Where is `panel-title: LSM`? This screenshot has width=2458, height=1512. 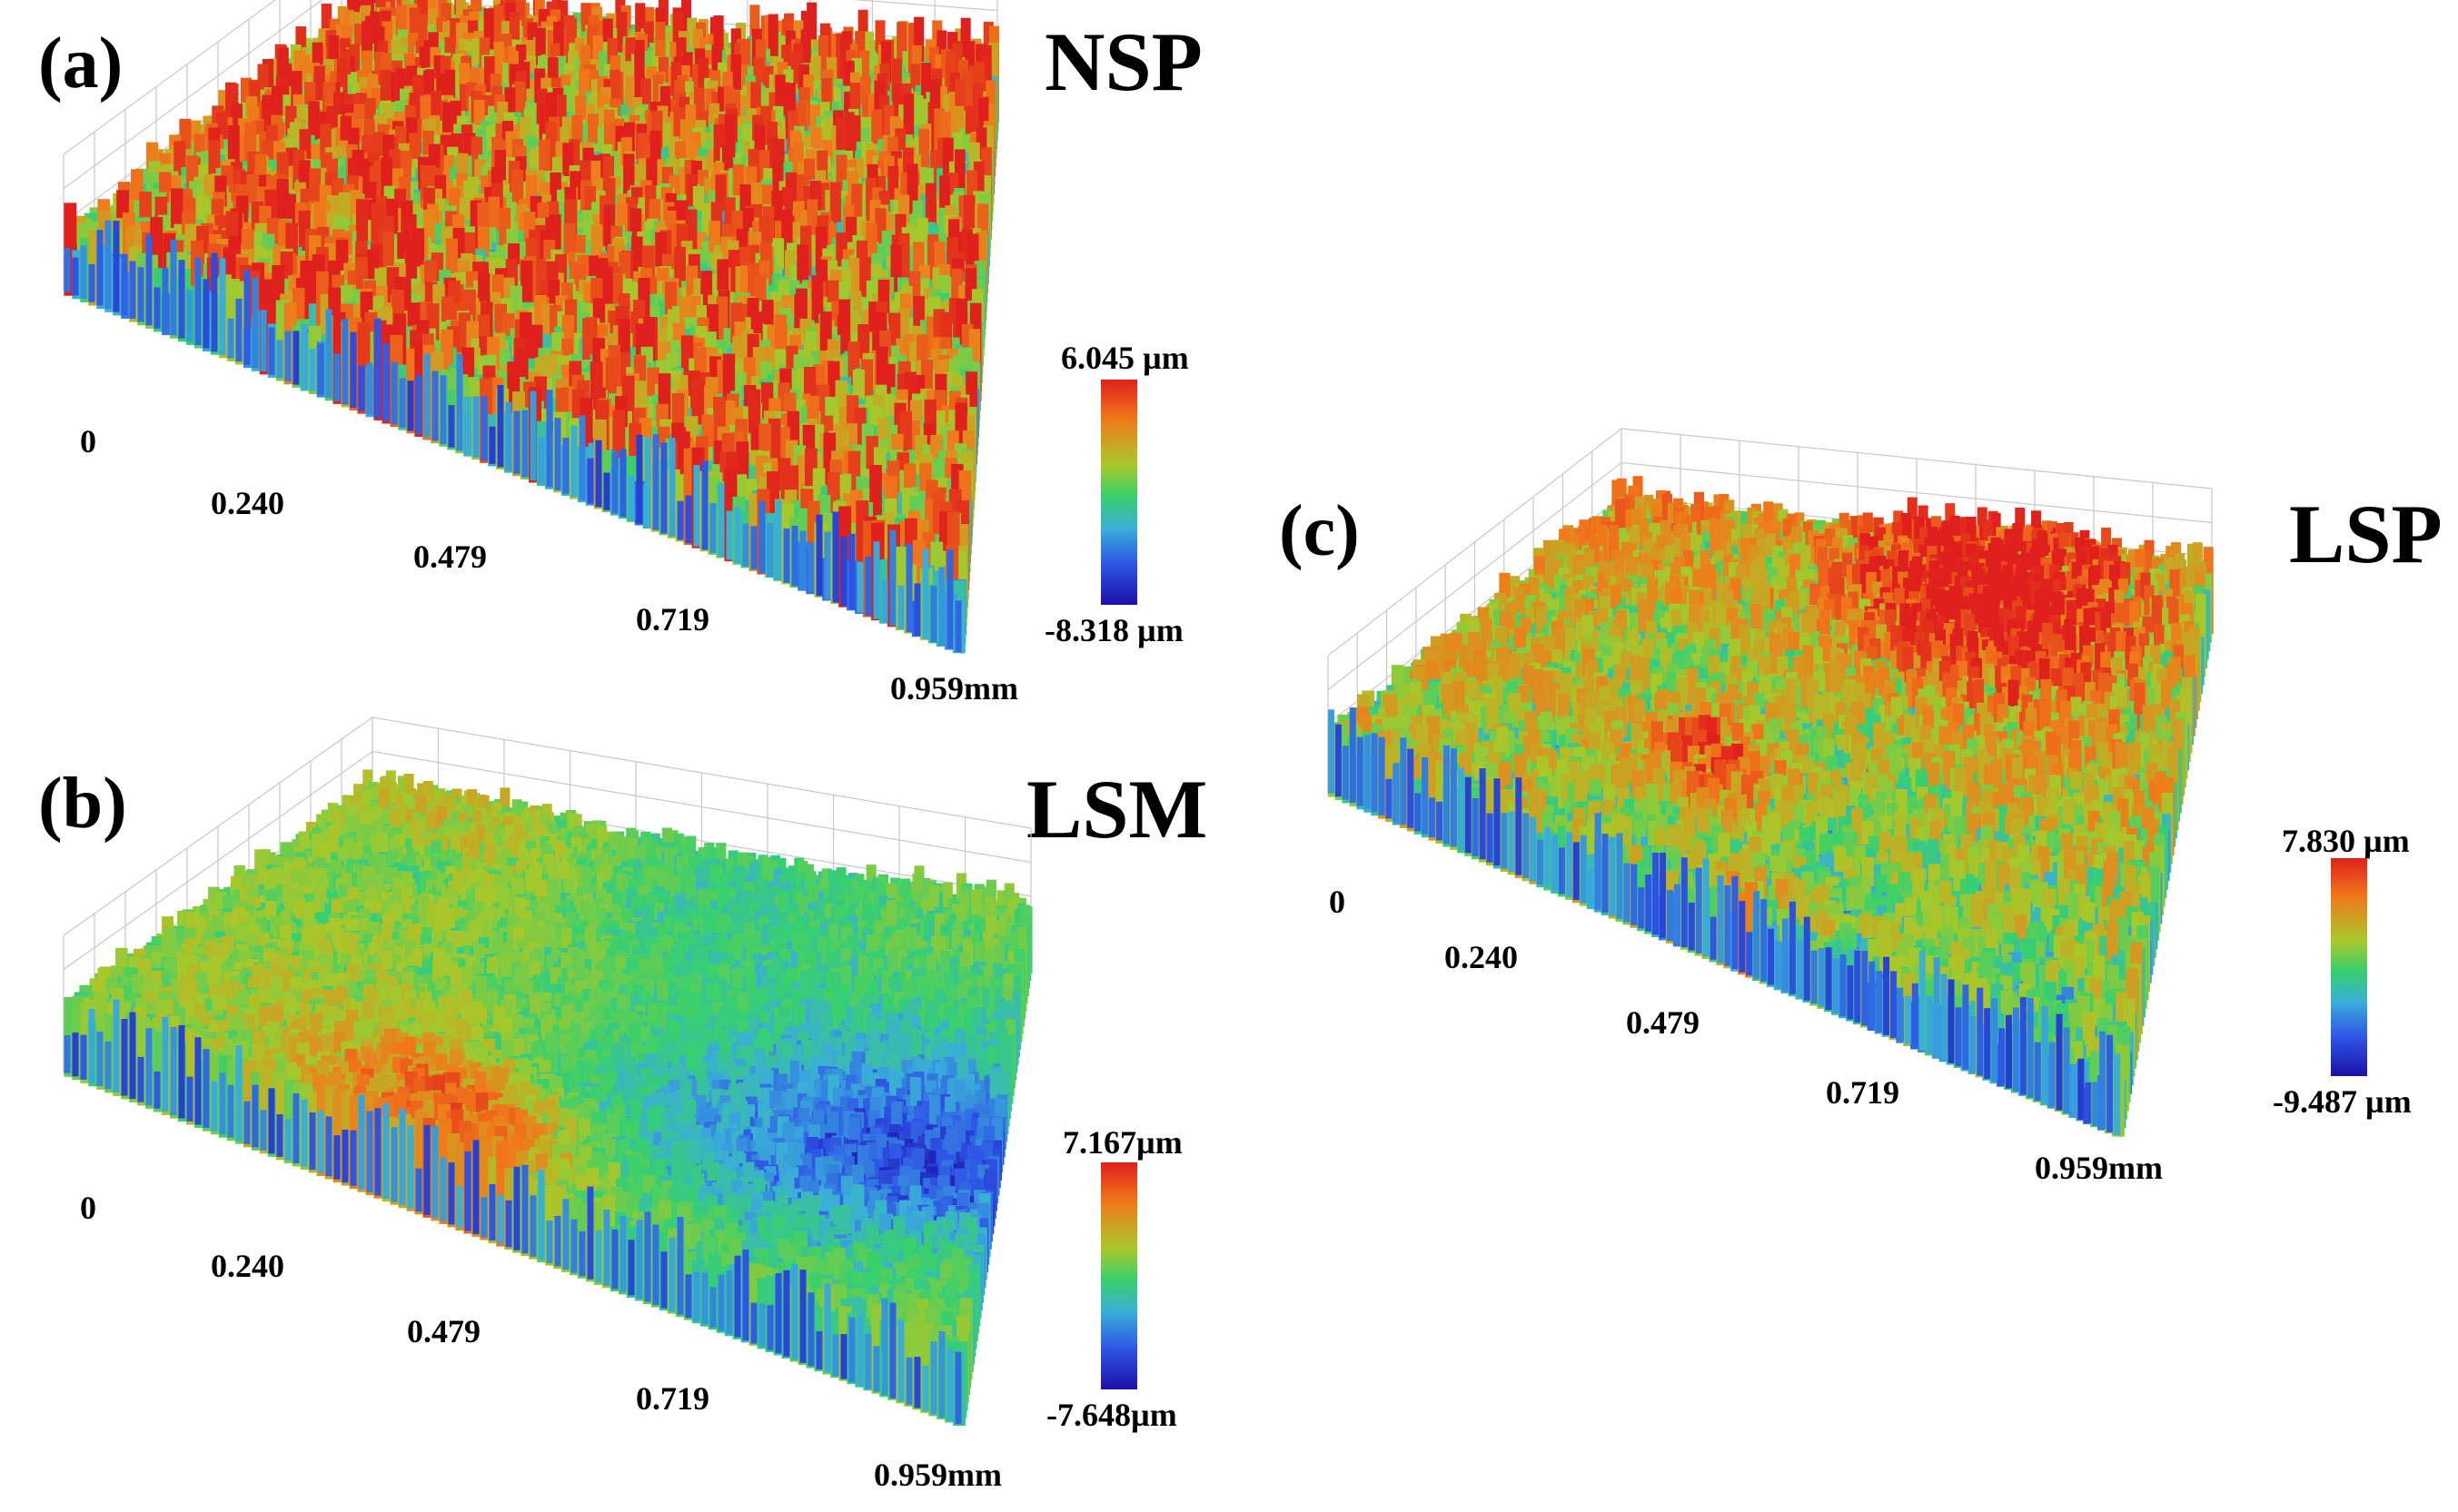
panel-title: LSM is located at coordinates (1116, 809).